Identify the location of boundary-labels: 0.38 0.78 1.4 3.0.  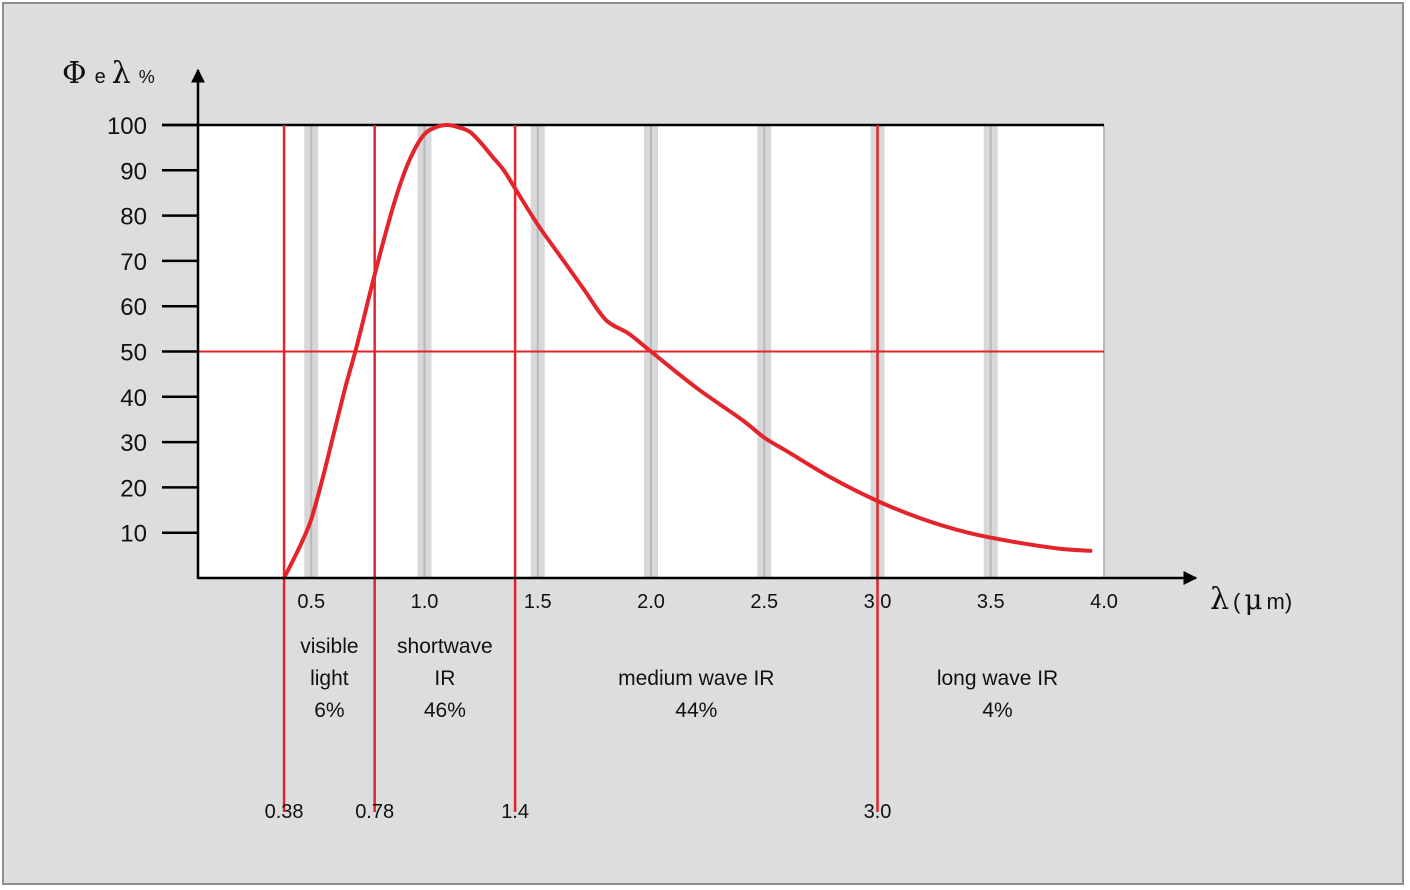
(578, 812).